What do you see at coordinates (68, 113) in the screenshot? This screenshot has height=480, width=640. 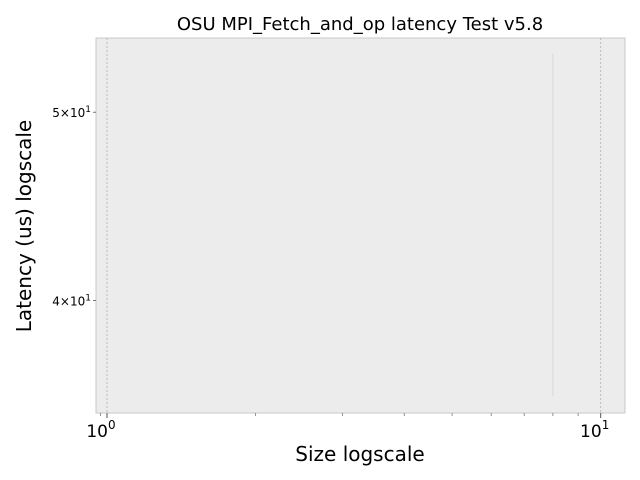 I see `y-tick-label-mantissa: 5×10` at bounding box center [68, 113].